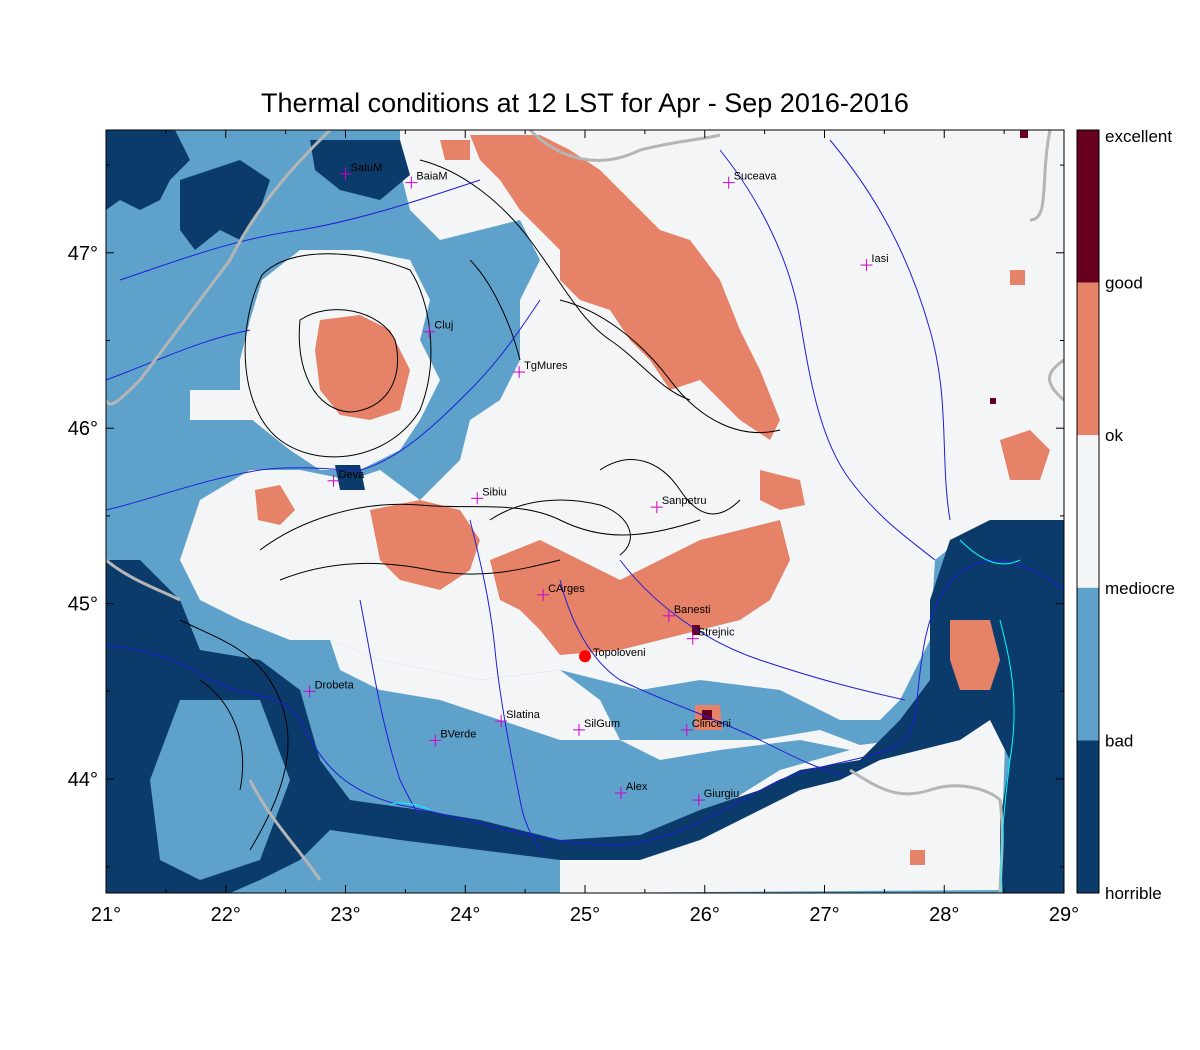  What do you see at coordinates (1007, 756) in the screenshot?
I see `lake-coast` at bounding box center [1007, 756].